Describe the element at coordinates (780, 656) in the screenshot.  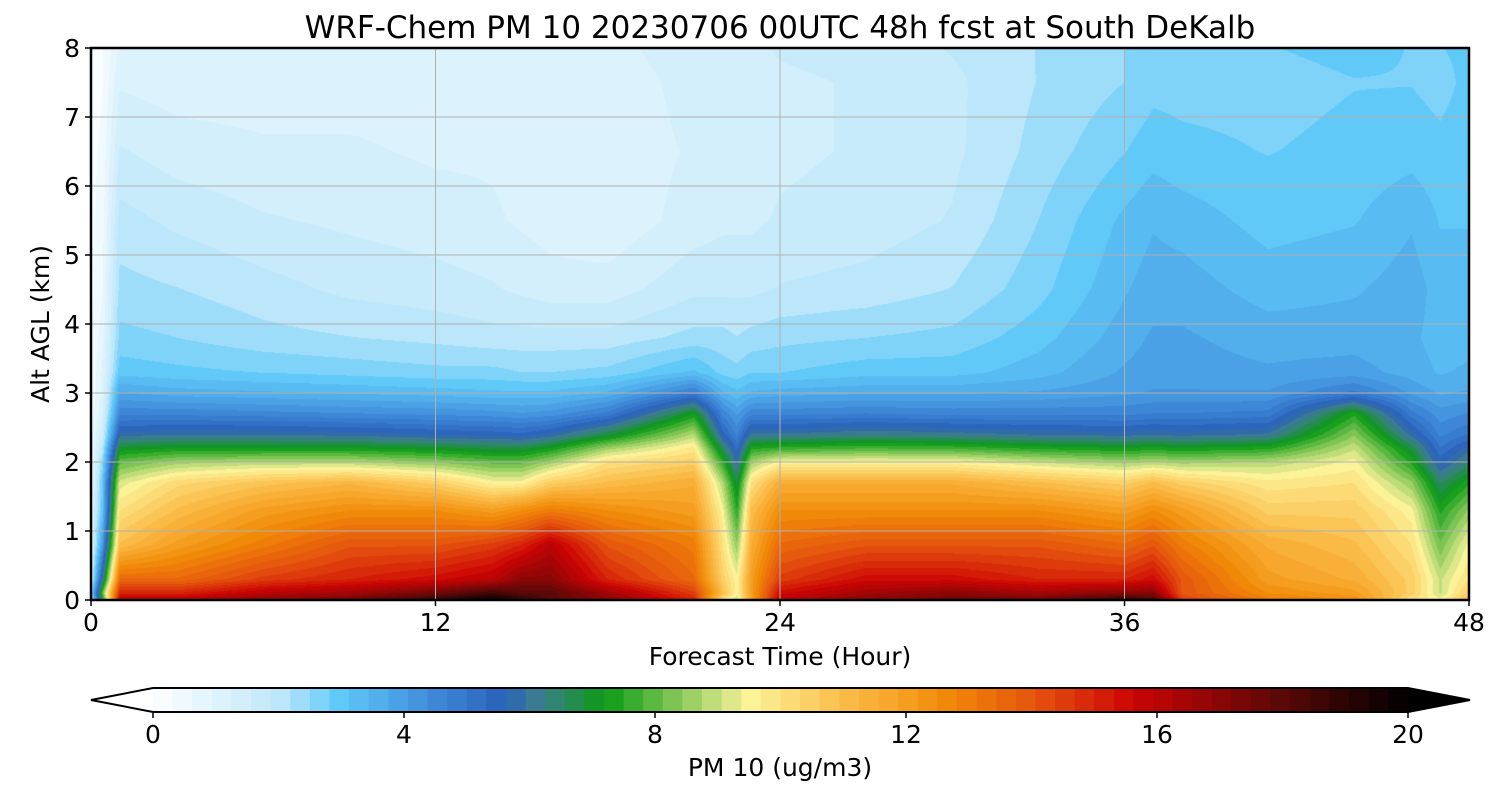
I see `x-axis-label: Forecast Time (Hour)` at that location.